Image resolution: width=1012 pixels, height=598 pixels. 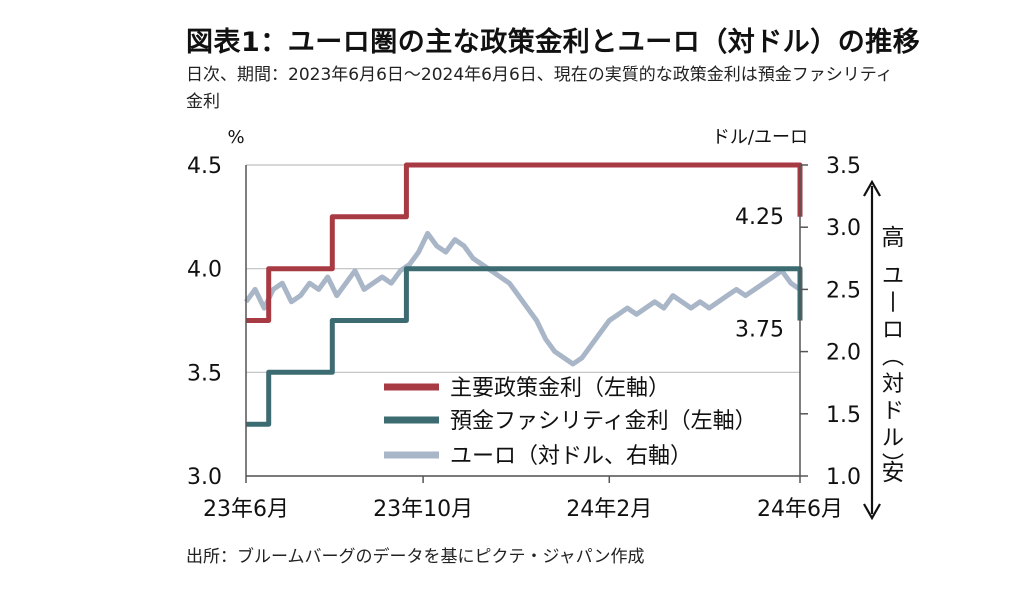 What do you see at coordinates (893, 330) in the screenshot?
I see `vertical-label-char: ロ` at bounding box center [893, 330].